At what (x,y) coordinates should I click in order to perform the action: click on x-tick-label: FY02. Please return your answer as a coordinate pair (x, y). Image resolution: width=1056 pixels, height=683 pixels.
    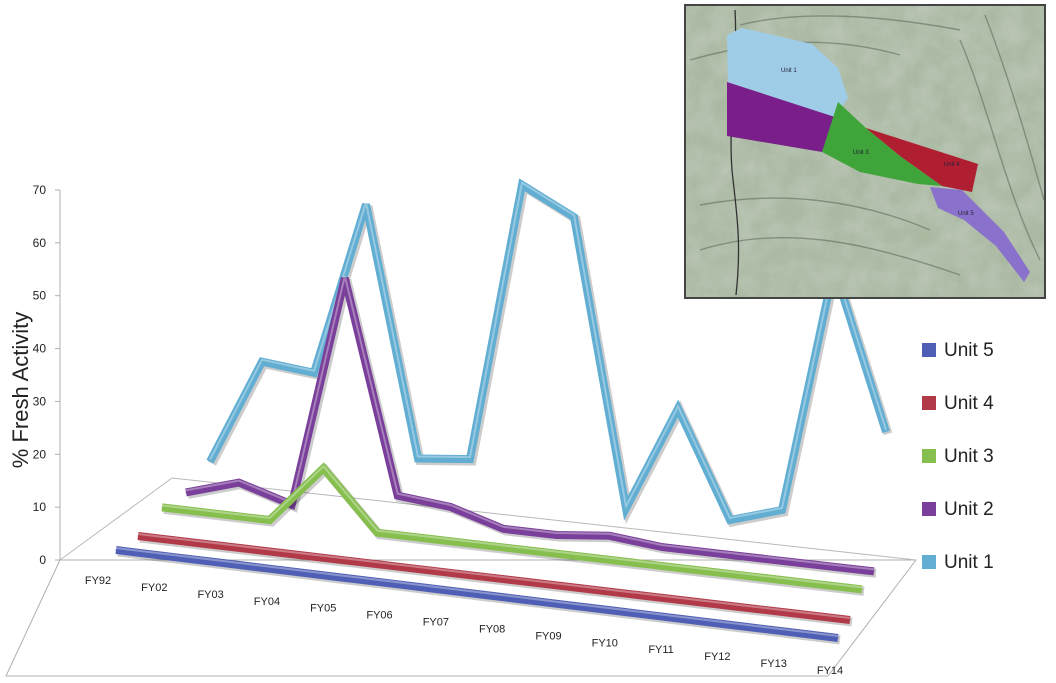
    Looking at the image, I should click on (154, 588).